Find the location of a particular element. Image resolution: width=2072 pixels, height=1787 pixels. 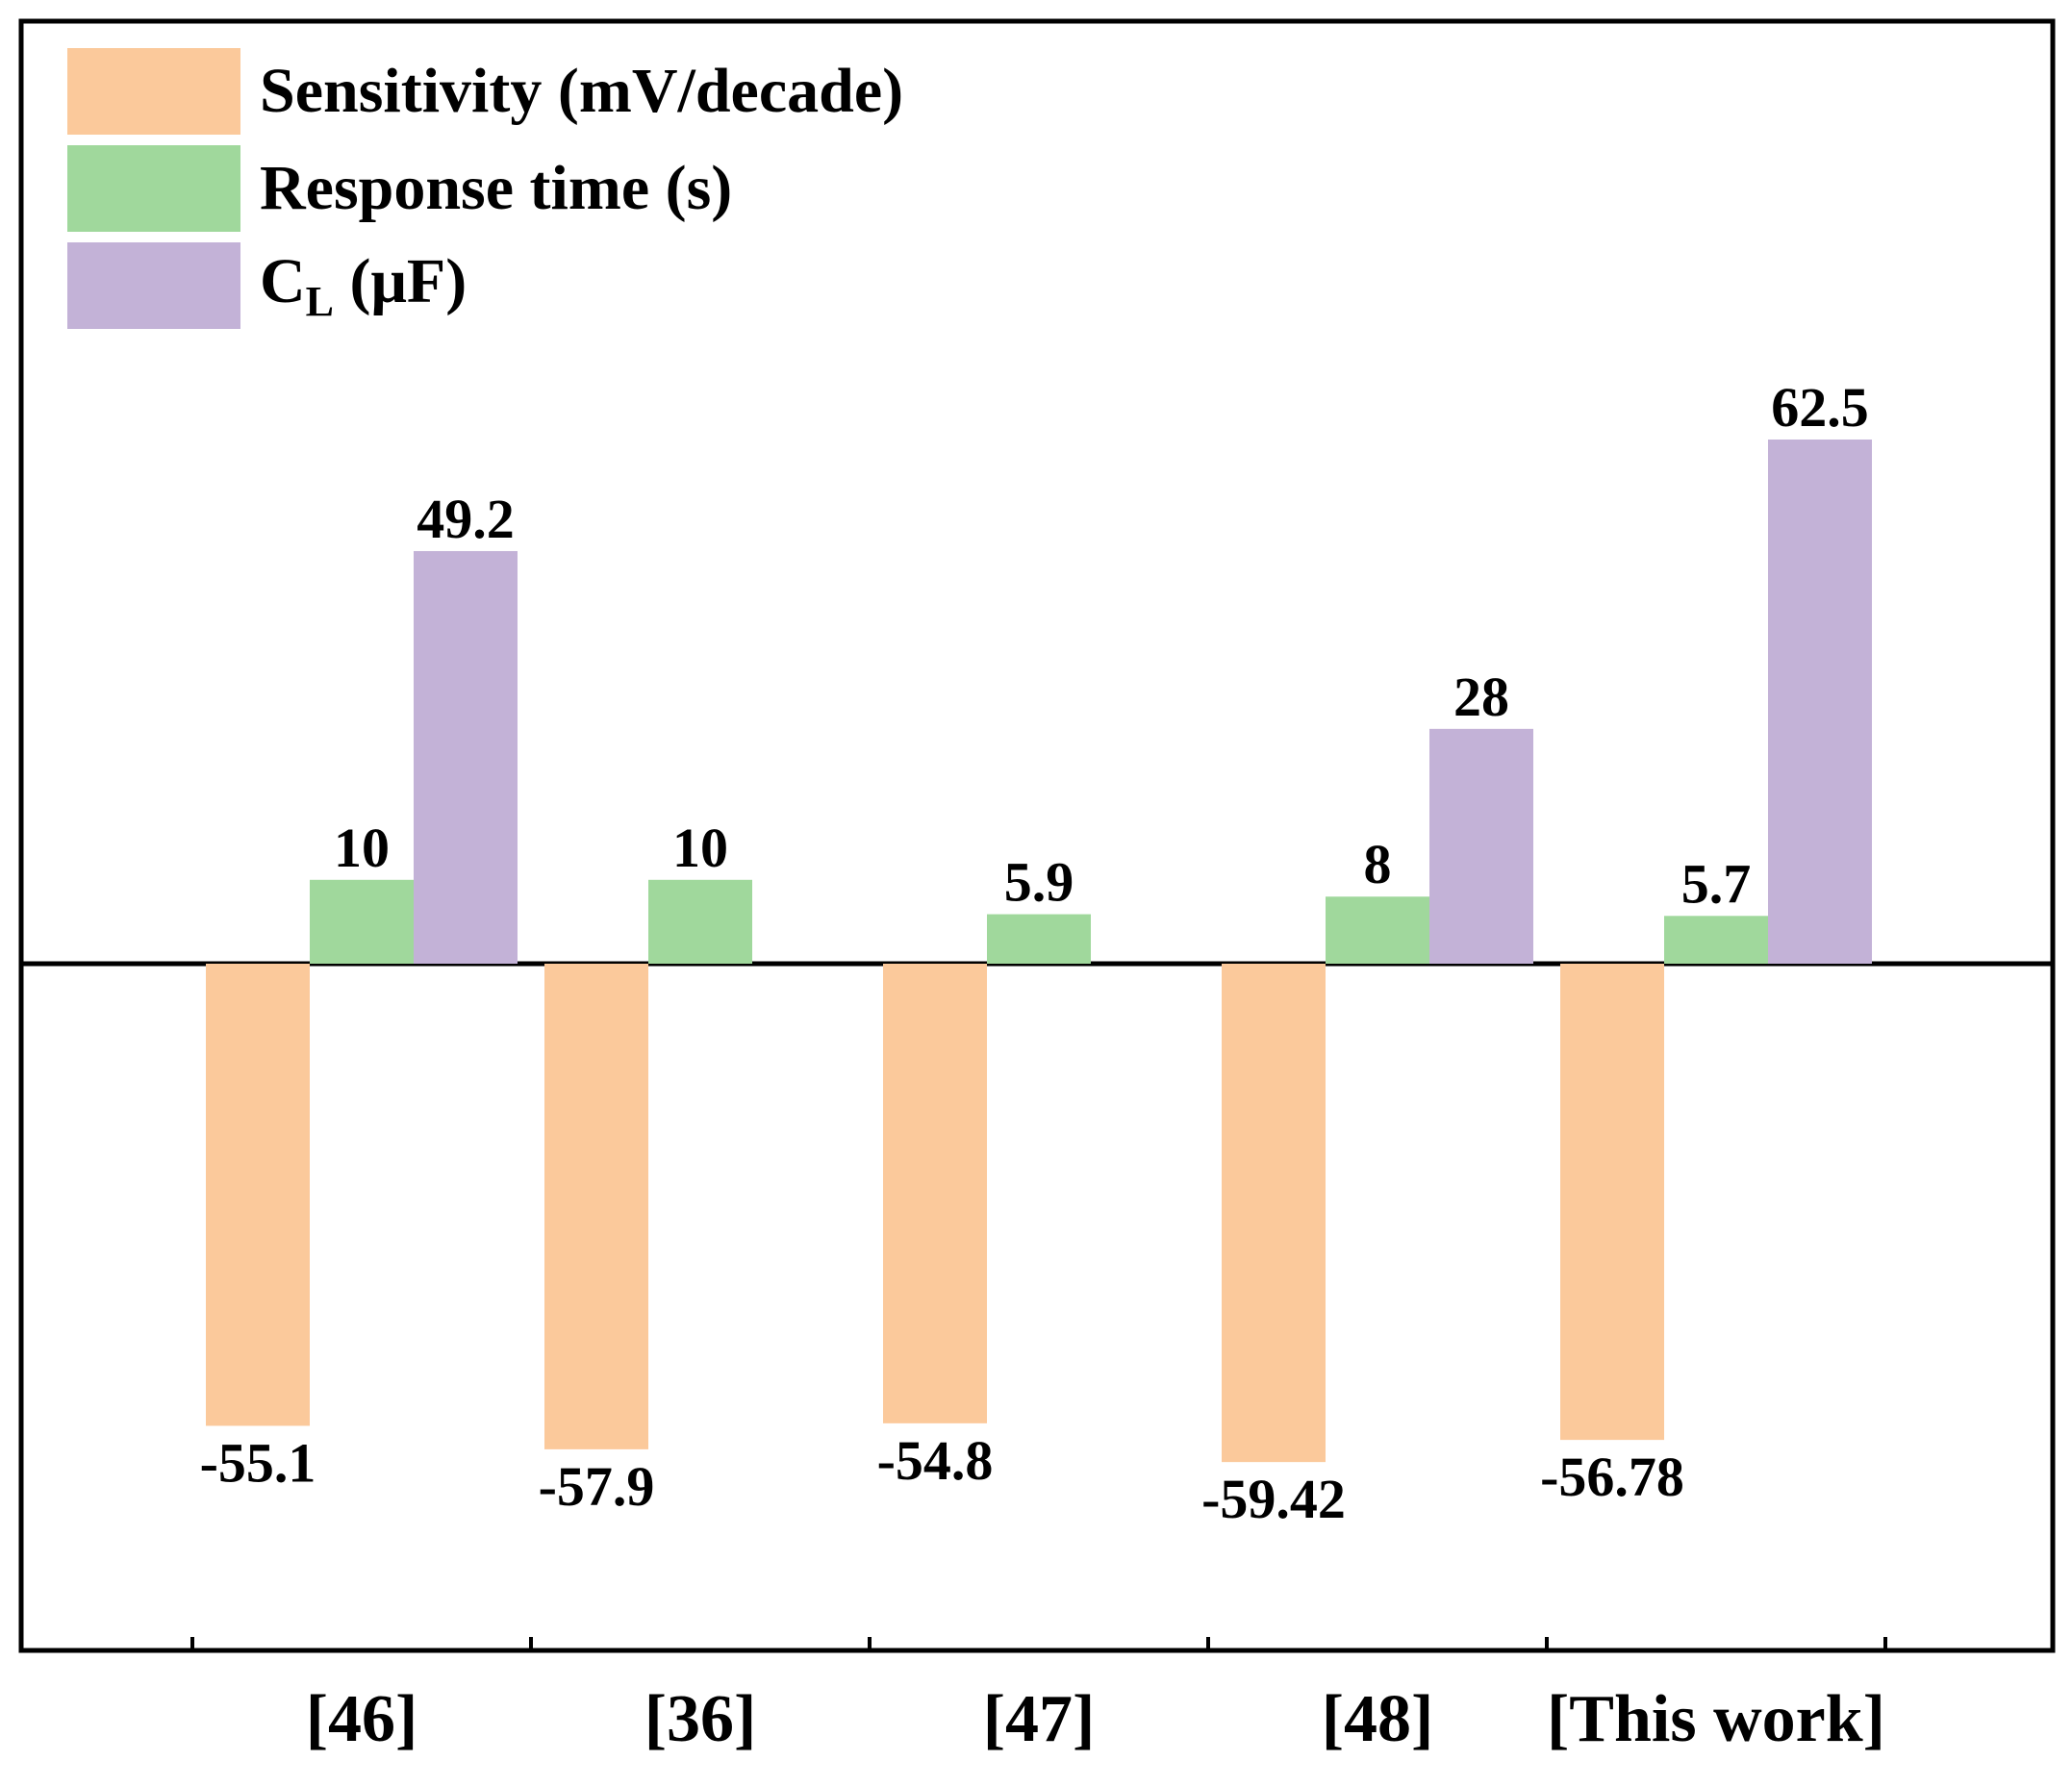

legend-item-sensitivity: Sensitivity (mV/decade) is located at coordinates (485, 91).